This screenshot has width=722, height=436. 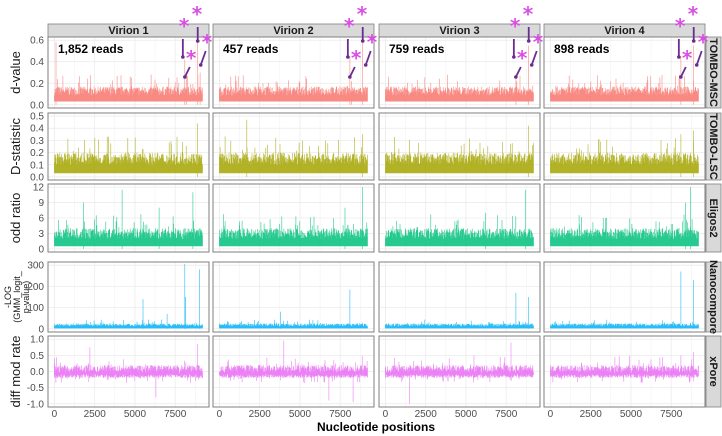 What do you see at coordinates (260, 414) in the screenshot?
I see `x-tick-label: 2500` at bounding box center [260, 414].